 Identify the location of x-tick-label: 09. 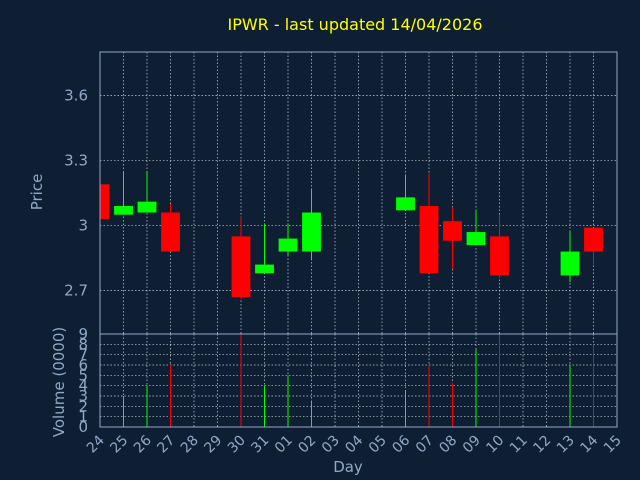
(472, 445).